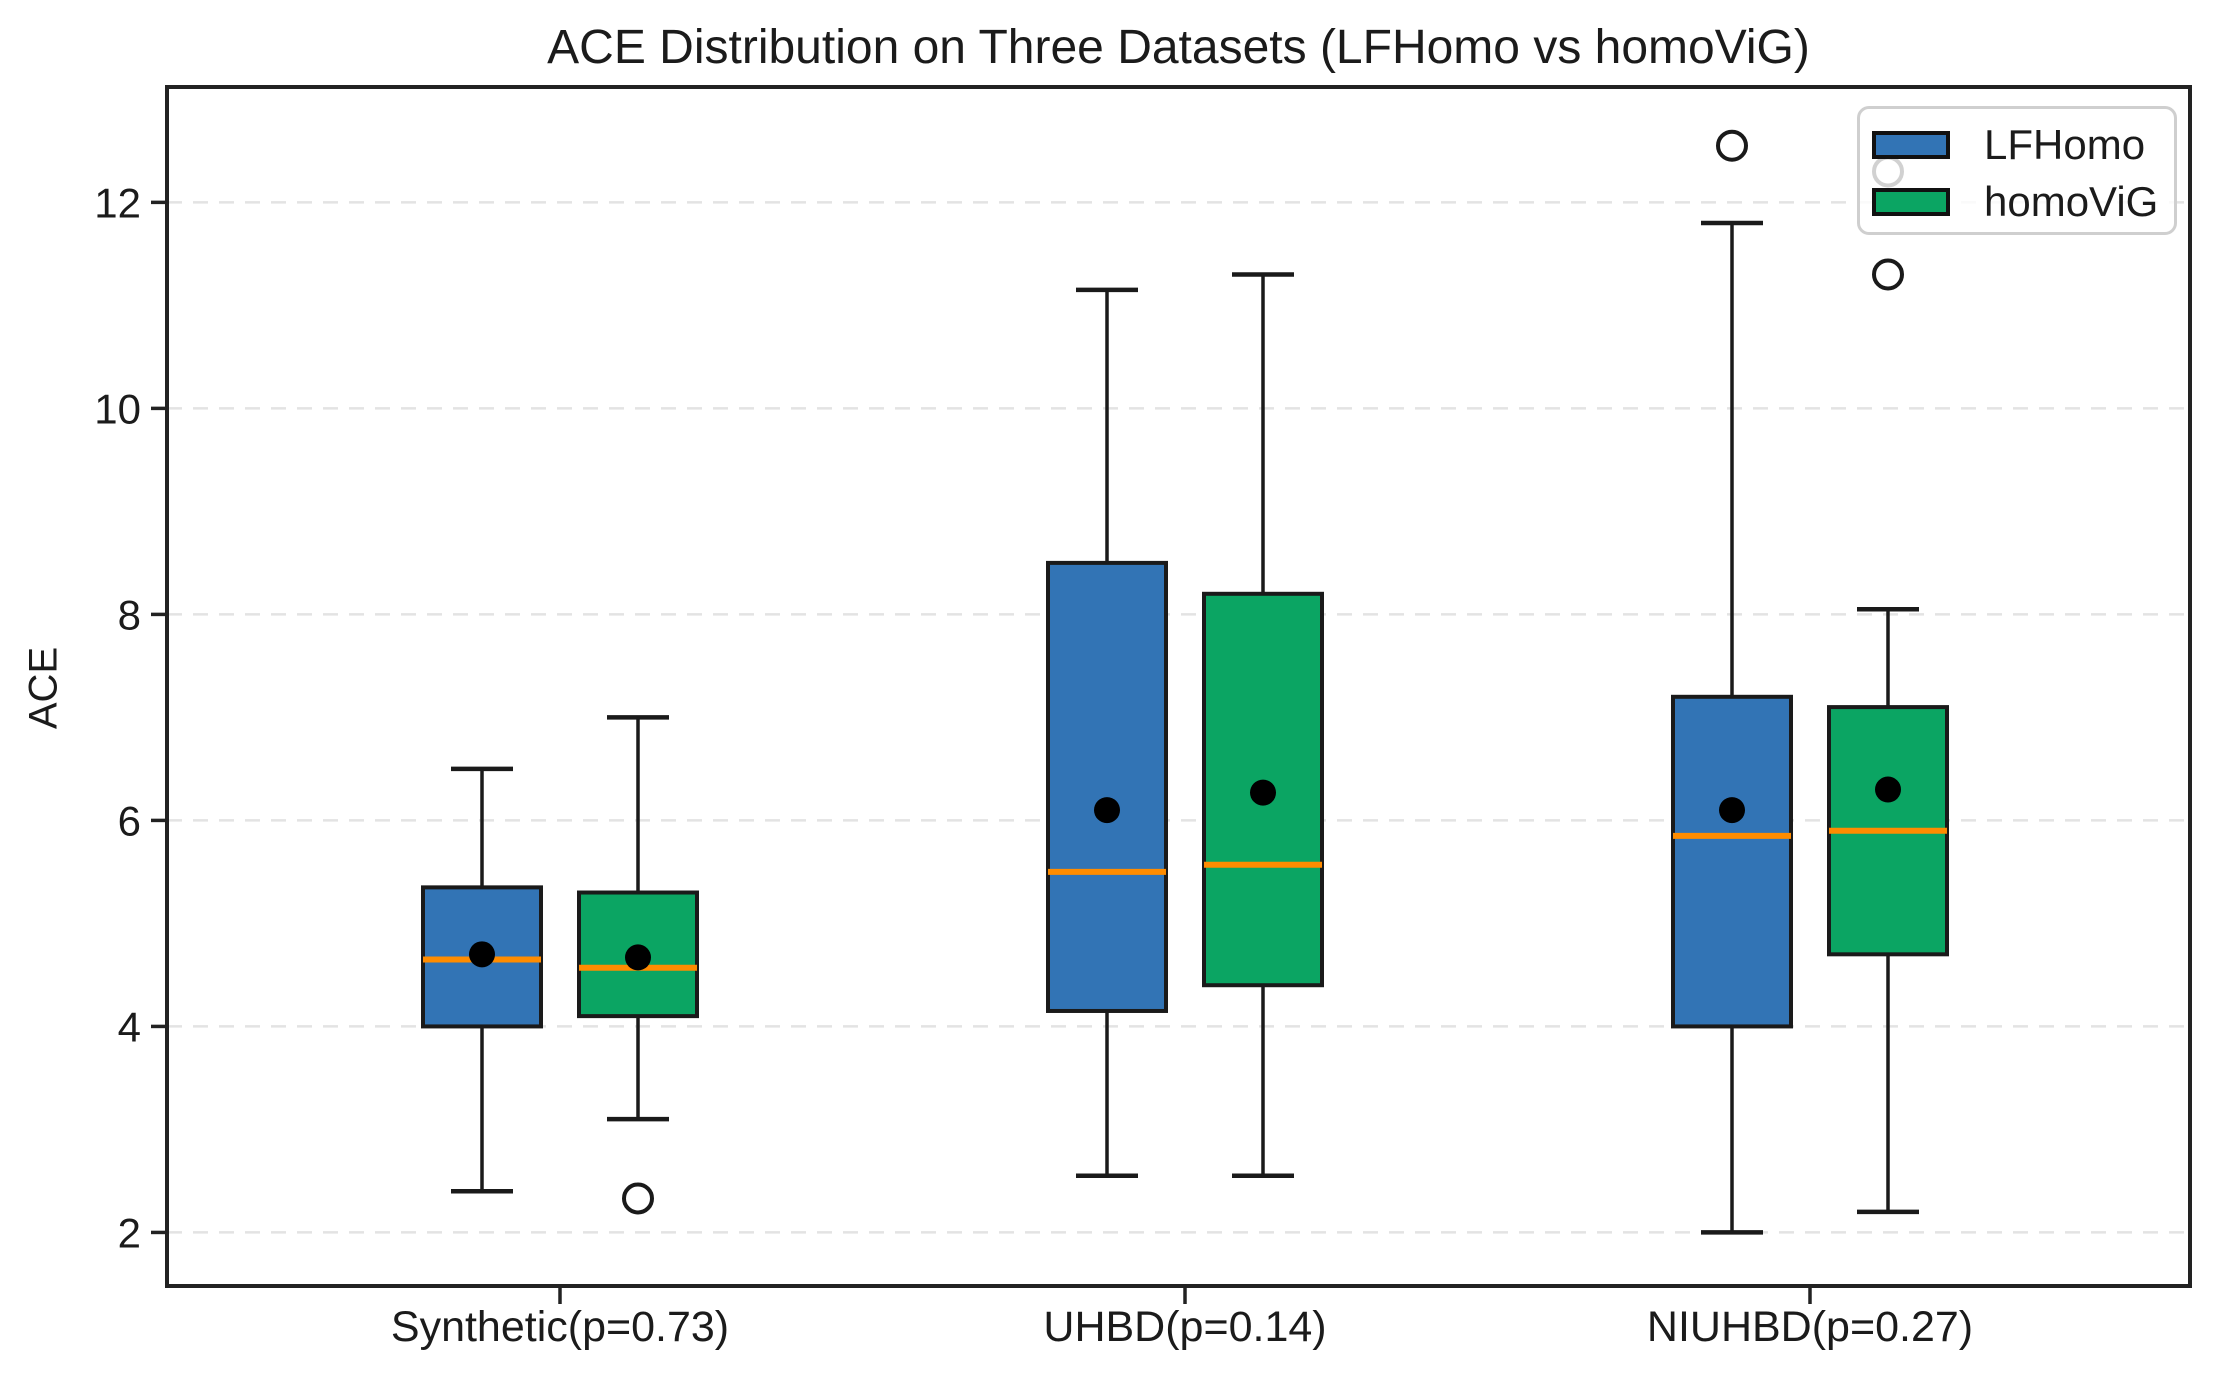 The height and width of the screenshot is (1381, 2221). I want to click on homovig-swatch-icon, so click(1911, 202).